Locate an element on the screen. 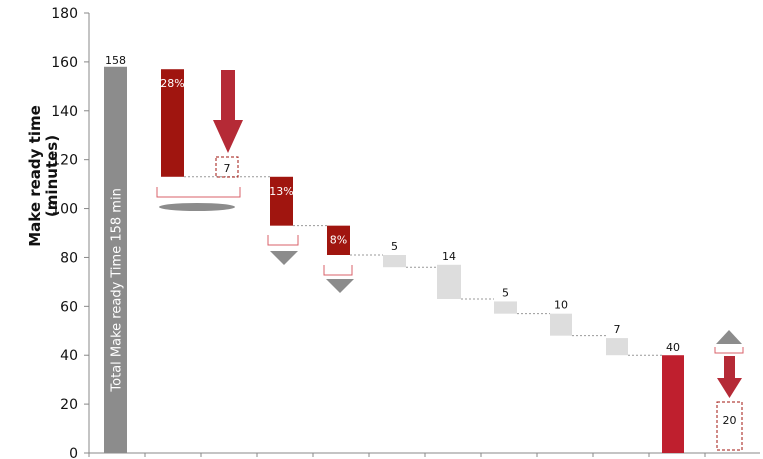 The height and width of the screenshot is (459, 763). final-bar-label: 40 is located at coordinates (673, 347).